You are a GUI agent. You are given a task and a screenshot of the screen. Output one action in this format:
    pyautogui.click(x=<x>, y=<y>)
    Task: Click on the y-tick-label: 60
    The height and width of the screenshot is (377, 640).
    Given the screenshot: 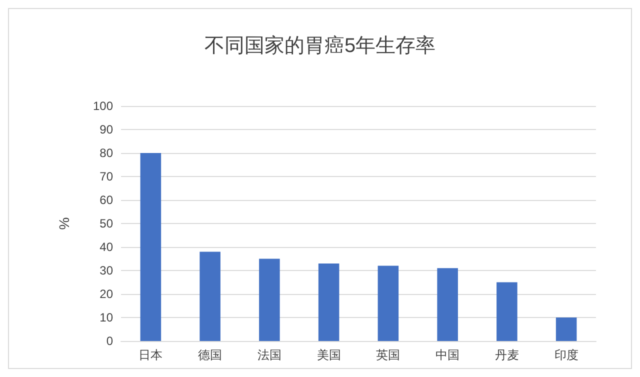 What is the action you would take?
    pyautogui.click(x=107, y=200)
    